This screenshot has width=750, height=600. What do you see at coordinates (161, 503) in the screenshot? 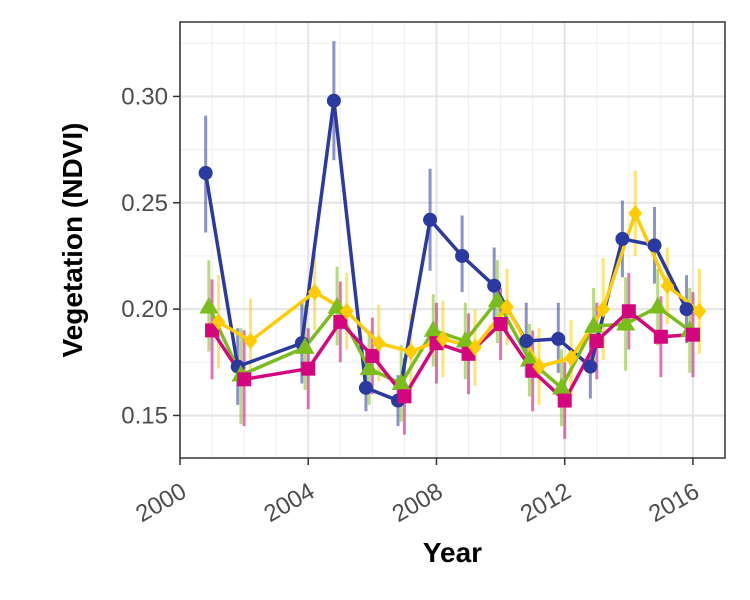
I see `x-tick-label: 2000` at bounding box center [161, 503].